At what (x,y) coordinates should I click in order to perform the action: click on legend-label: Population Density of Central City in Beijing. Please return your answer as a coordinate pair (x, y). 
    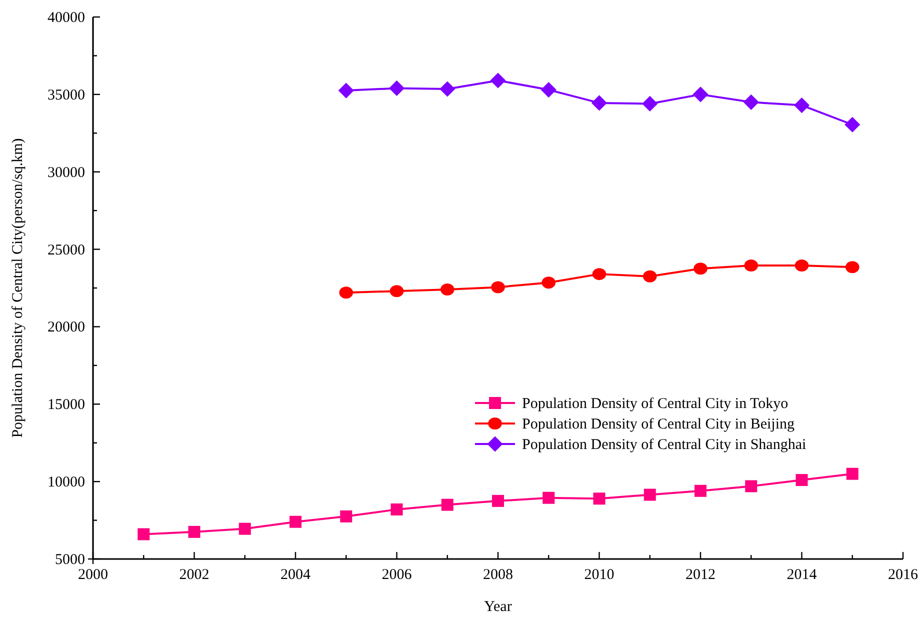
    Looking at the image, I should click on (658, 424).